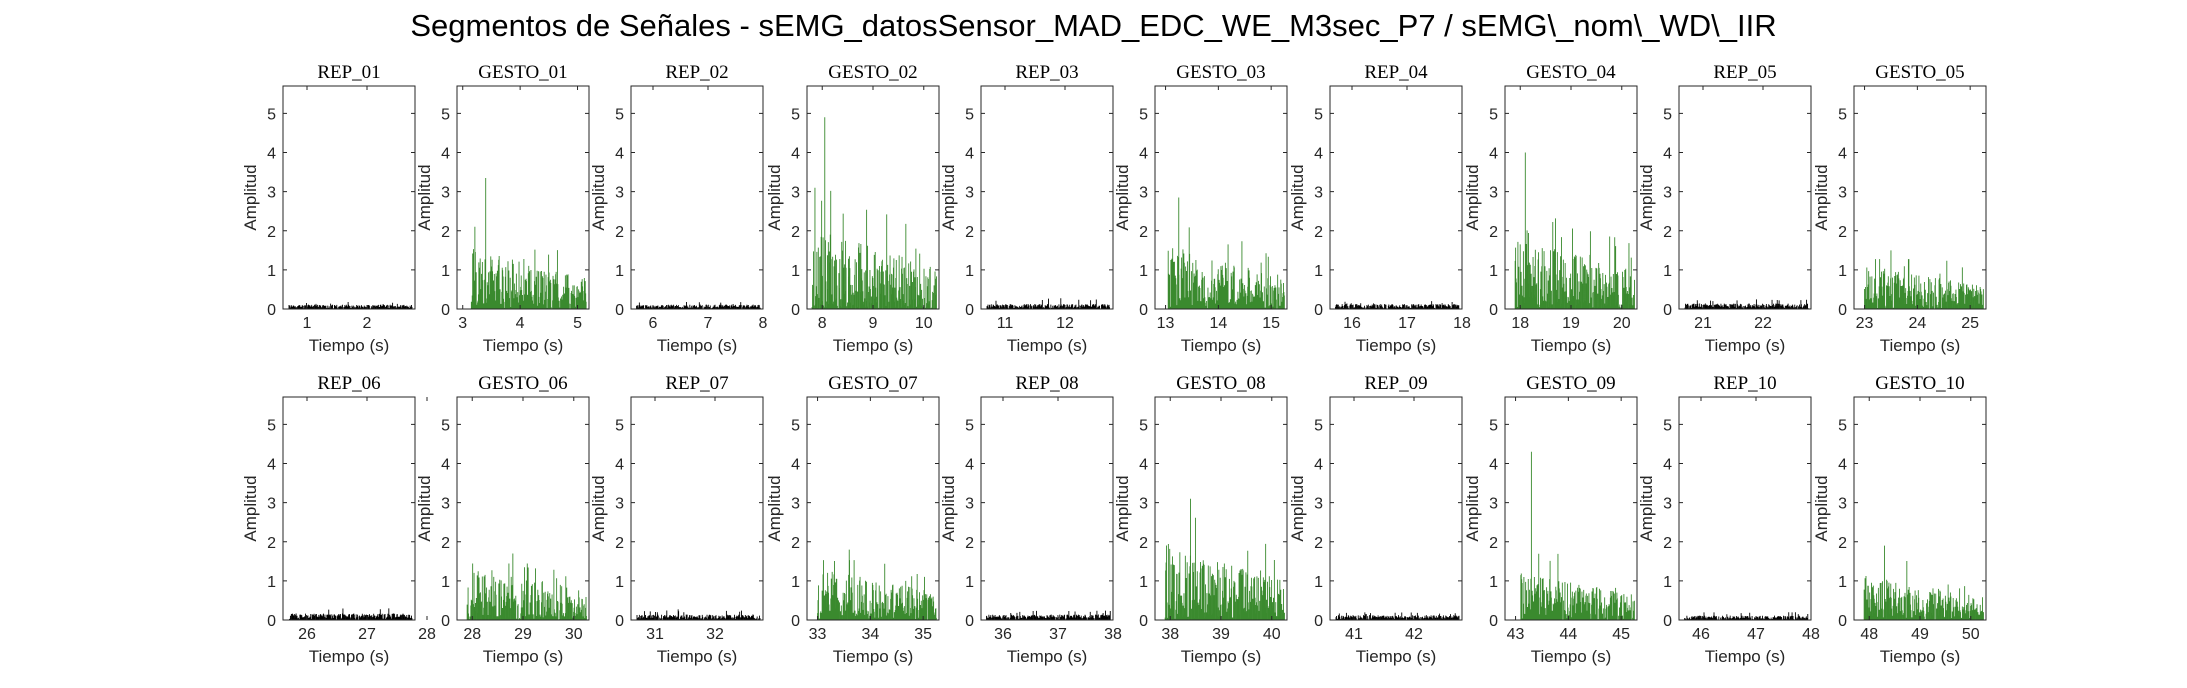 The height and width of the screenshot is (688, 2187). I want to click on subplot-rep-06: 0 1 2 3 4 5 26 27 28 REP_06 Tiempo (s) Amplitud, so click(338, 519).